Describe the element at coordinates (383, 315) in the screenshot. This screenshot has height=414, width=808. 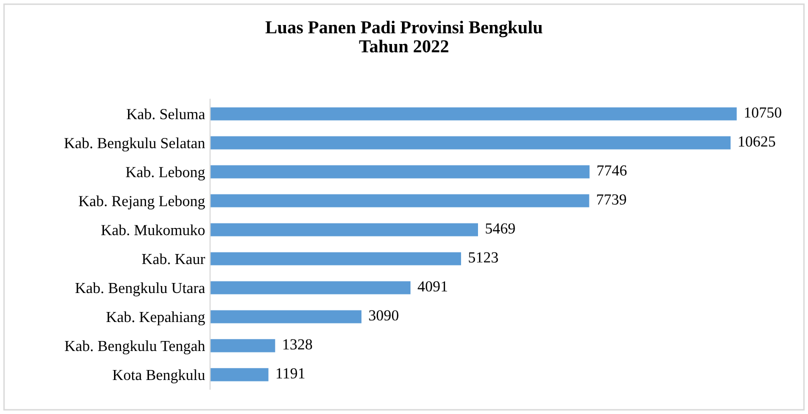
I see `data-label: 3090` at that location.